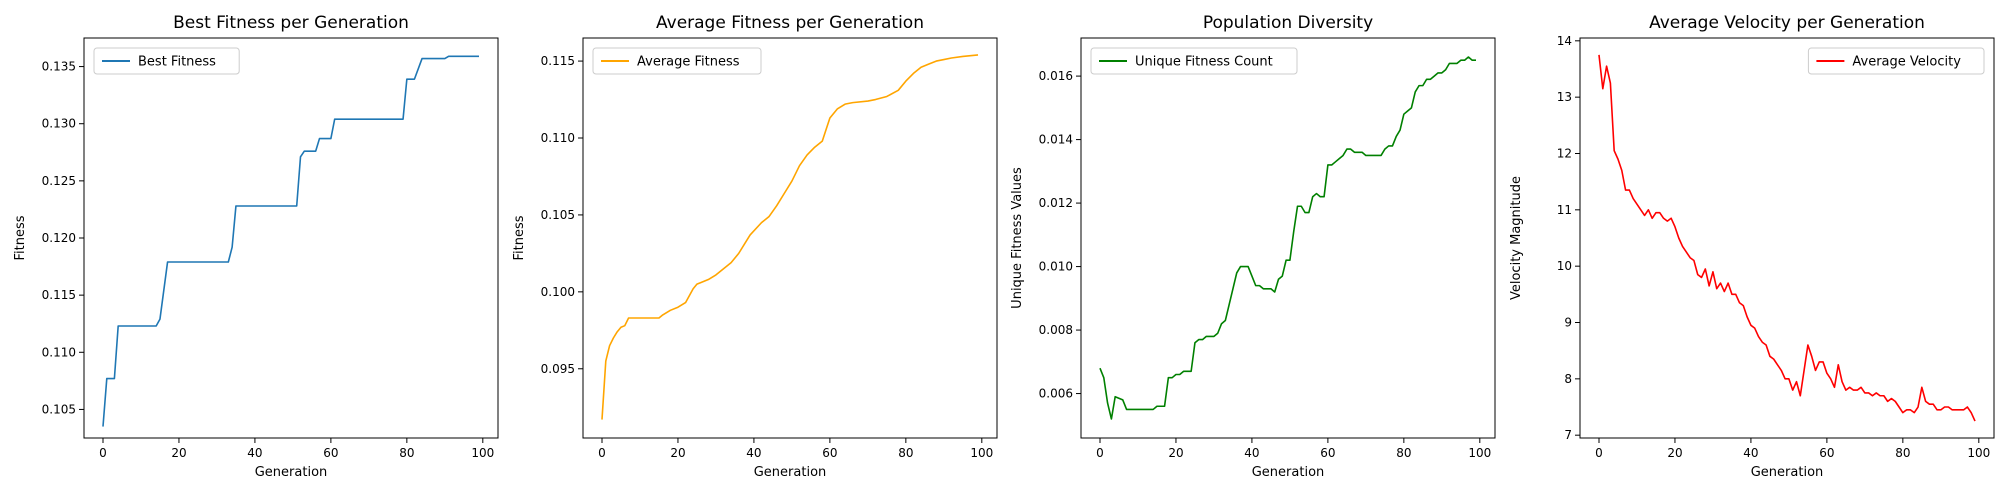 This screenshot has width=2000, height=500. I want to click on legend: Unique Fitness Count, so click(1194, 61).